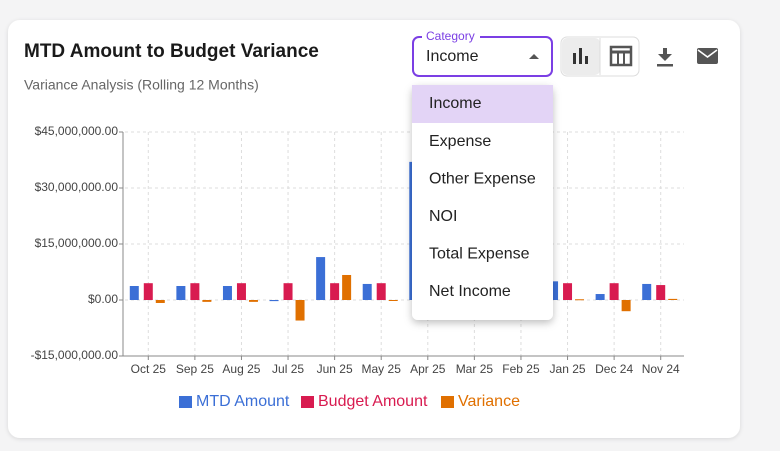 The width and height of the screenshot is (780, 451). Describe the element at coordinates (149, 369) in the screenshot. I see `x-tick-label: Oct 25` at that location.